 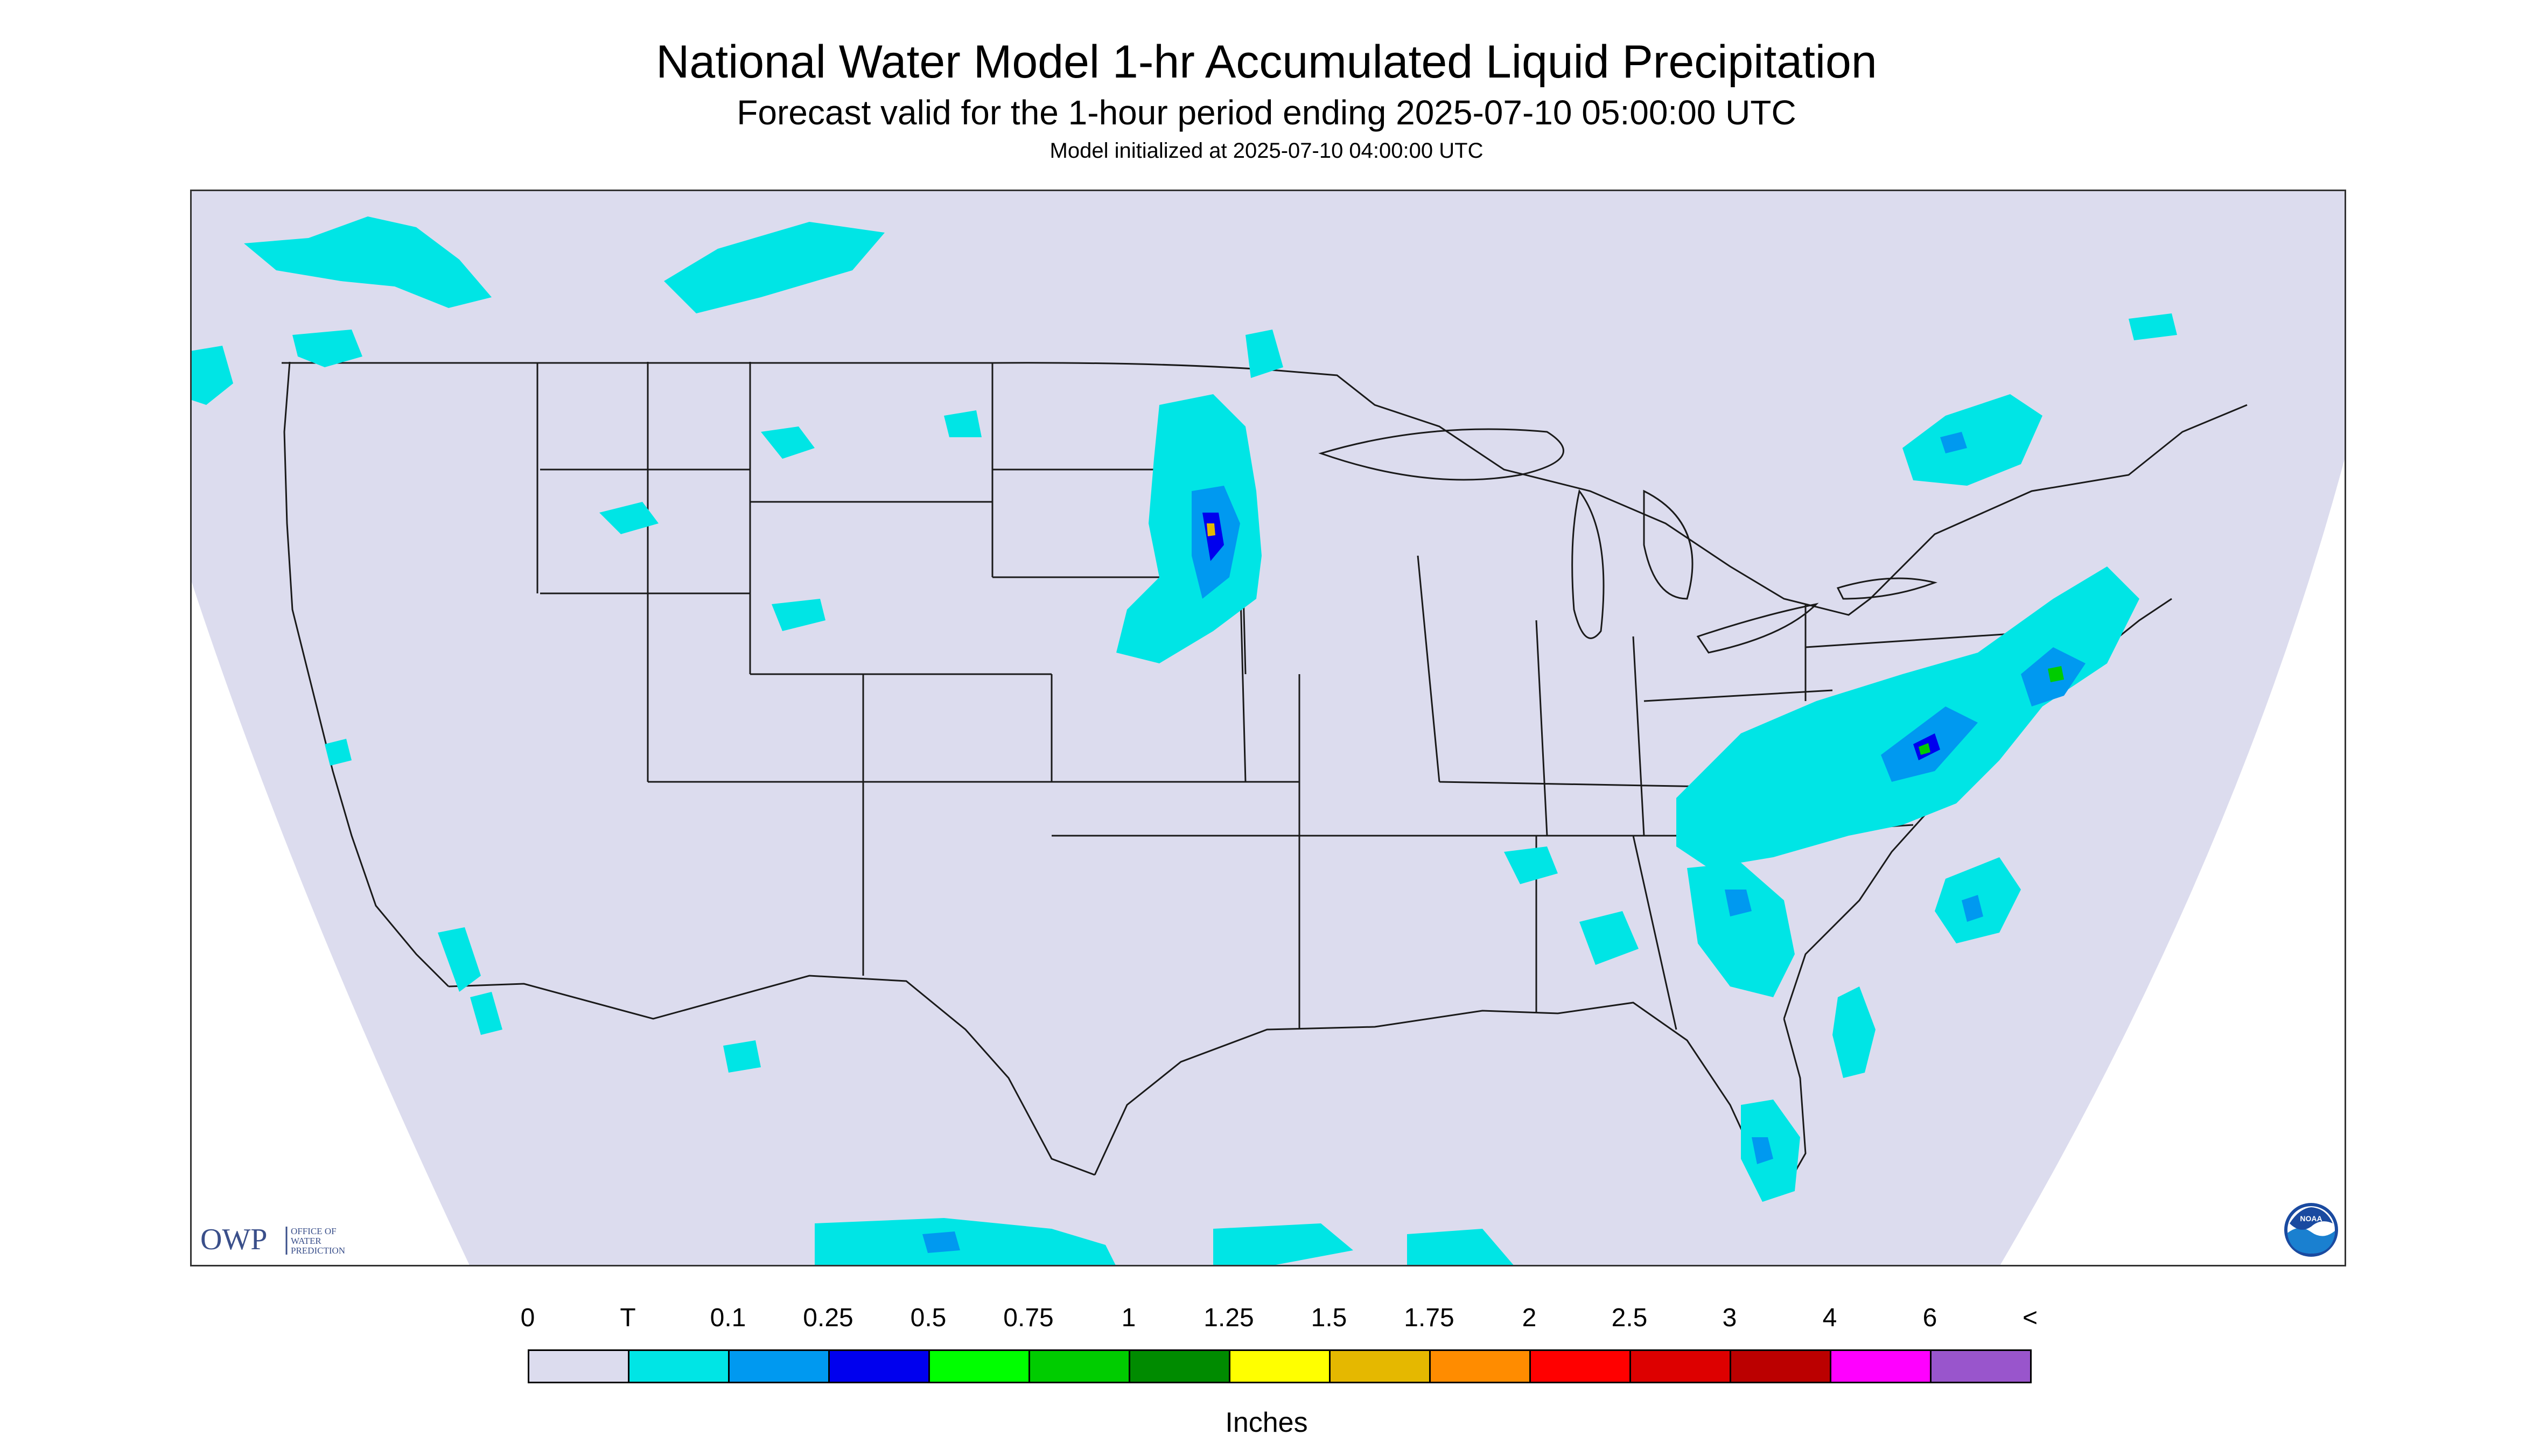 I want to click on precip-dakota-band, so click(x=1189, y=528).